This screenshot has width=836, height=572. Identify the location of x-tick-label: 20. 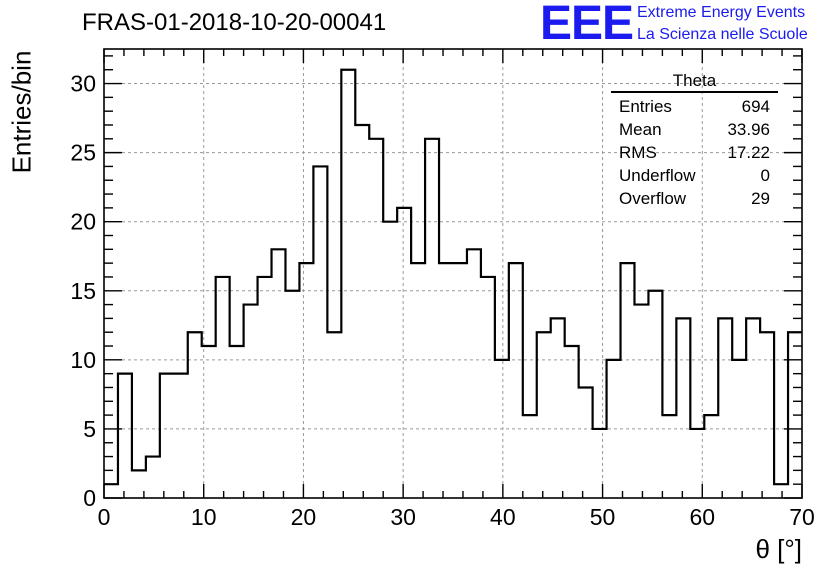
(304, 517).